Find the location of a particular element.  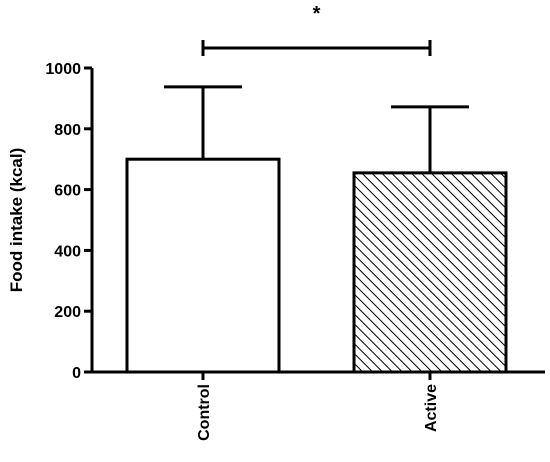

y-tick-label: 800 is located at coordinates (67, 130).